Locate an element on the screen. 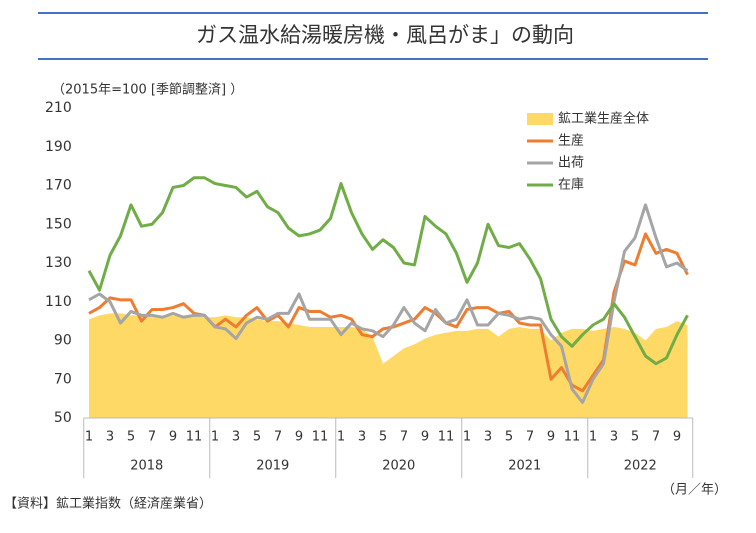 Image resolution: width=756 pixels, height=533 pixels. year-label: 2018 is located at coordinates (146, 466).